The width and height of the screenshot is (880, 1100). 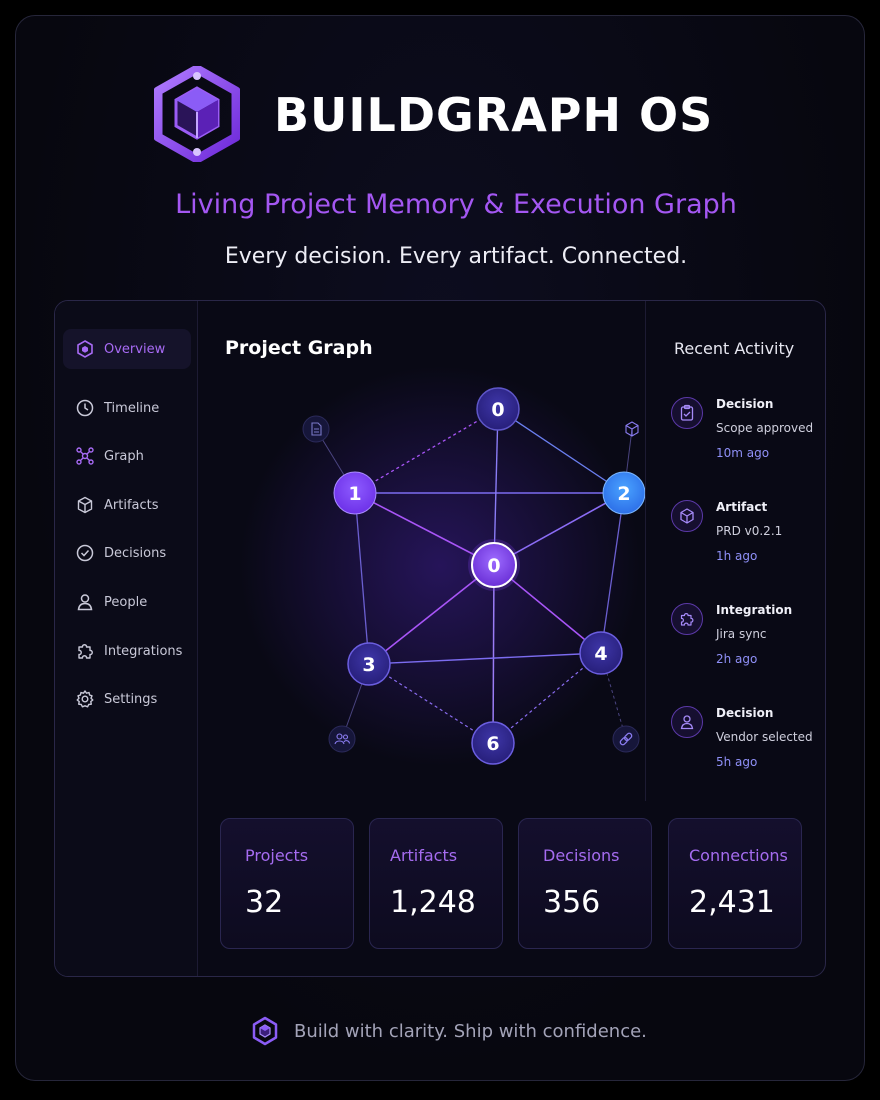 I want to click on gear-icon, so click(x=85, y=699).